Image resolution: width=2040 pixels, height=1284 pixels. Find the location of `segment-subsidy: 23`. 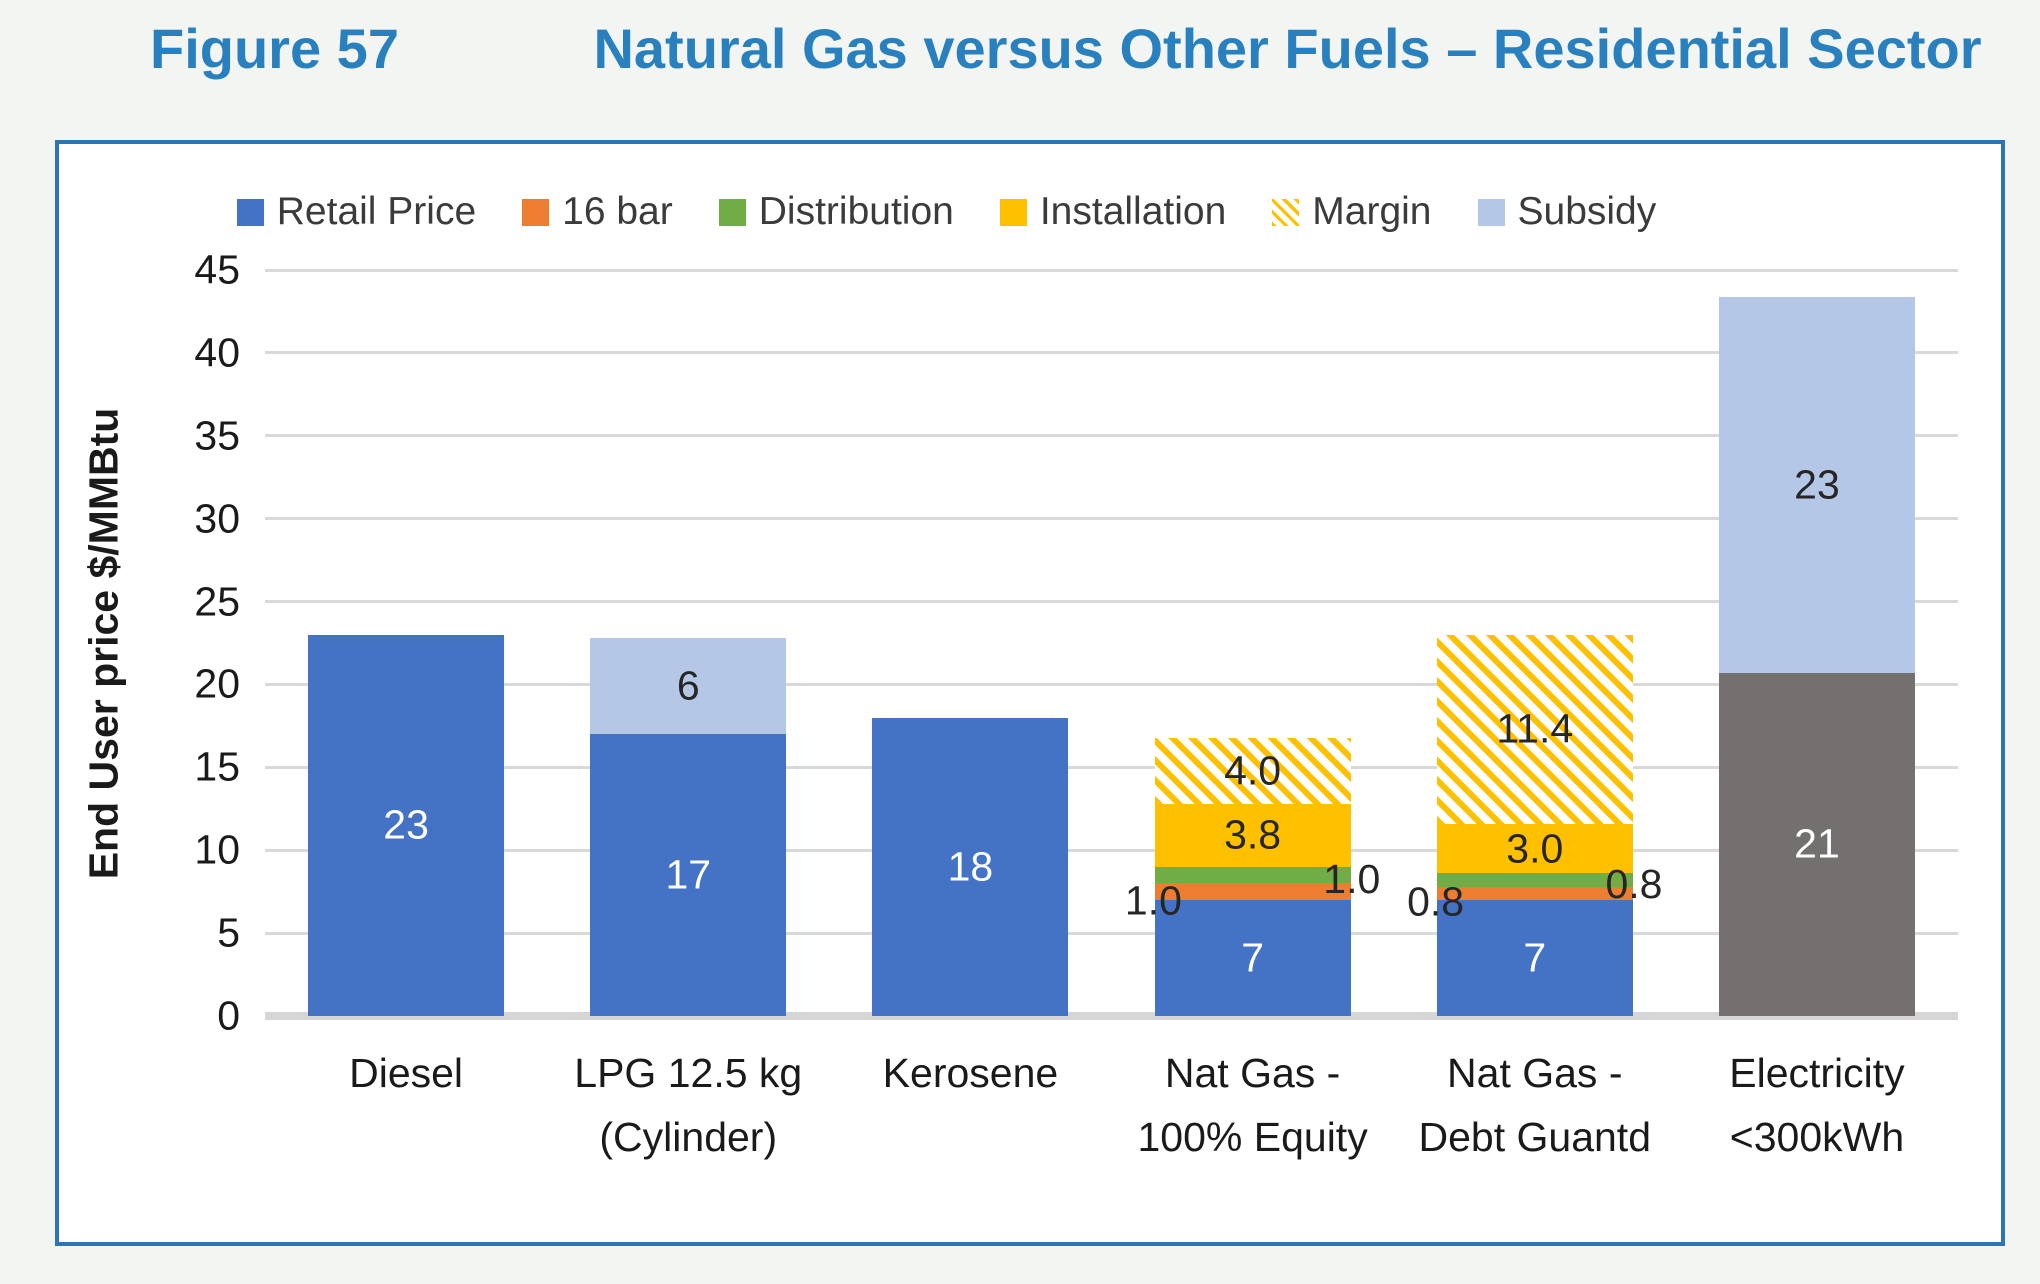

segment-subsidy: 23 is located at coordinates (1816, 484).